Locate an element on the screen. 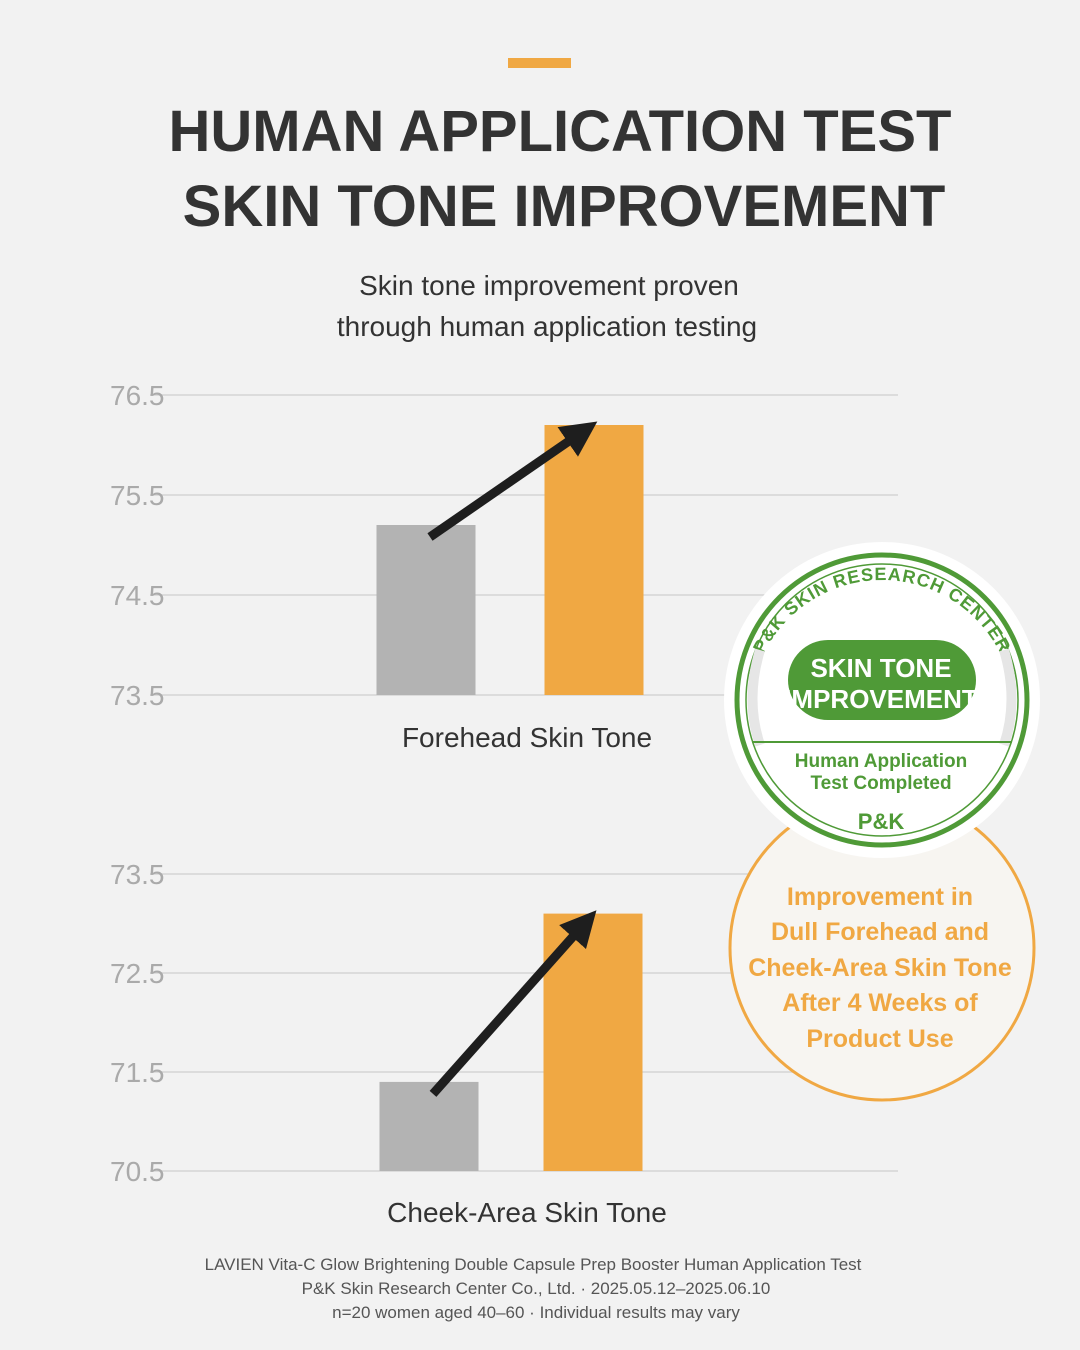  y-tick-label: 70.5 is located at coordinates (137, 1171).